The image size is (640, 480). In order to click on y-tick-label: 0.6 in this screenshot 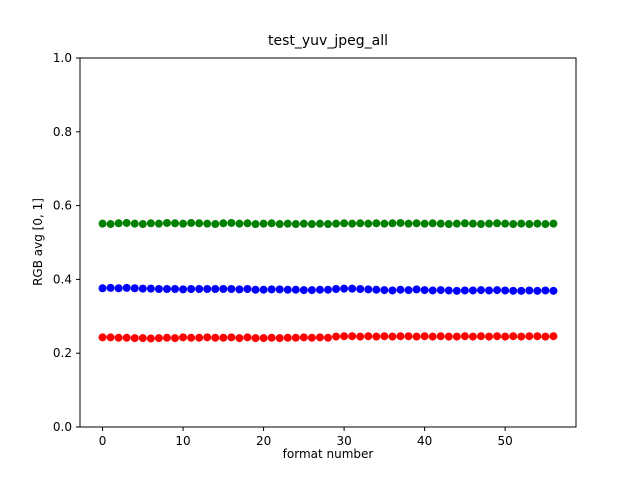, I will do `click(62, 206)`.